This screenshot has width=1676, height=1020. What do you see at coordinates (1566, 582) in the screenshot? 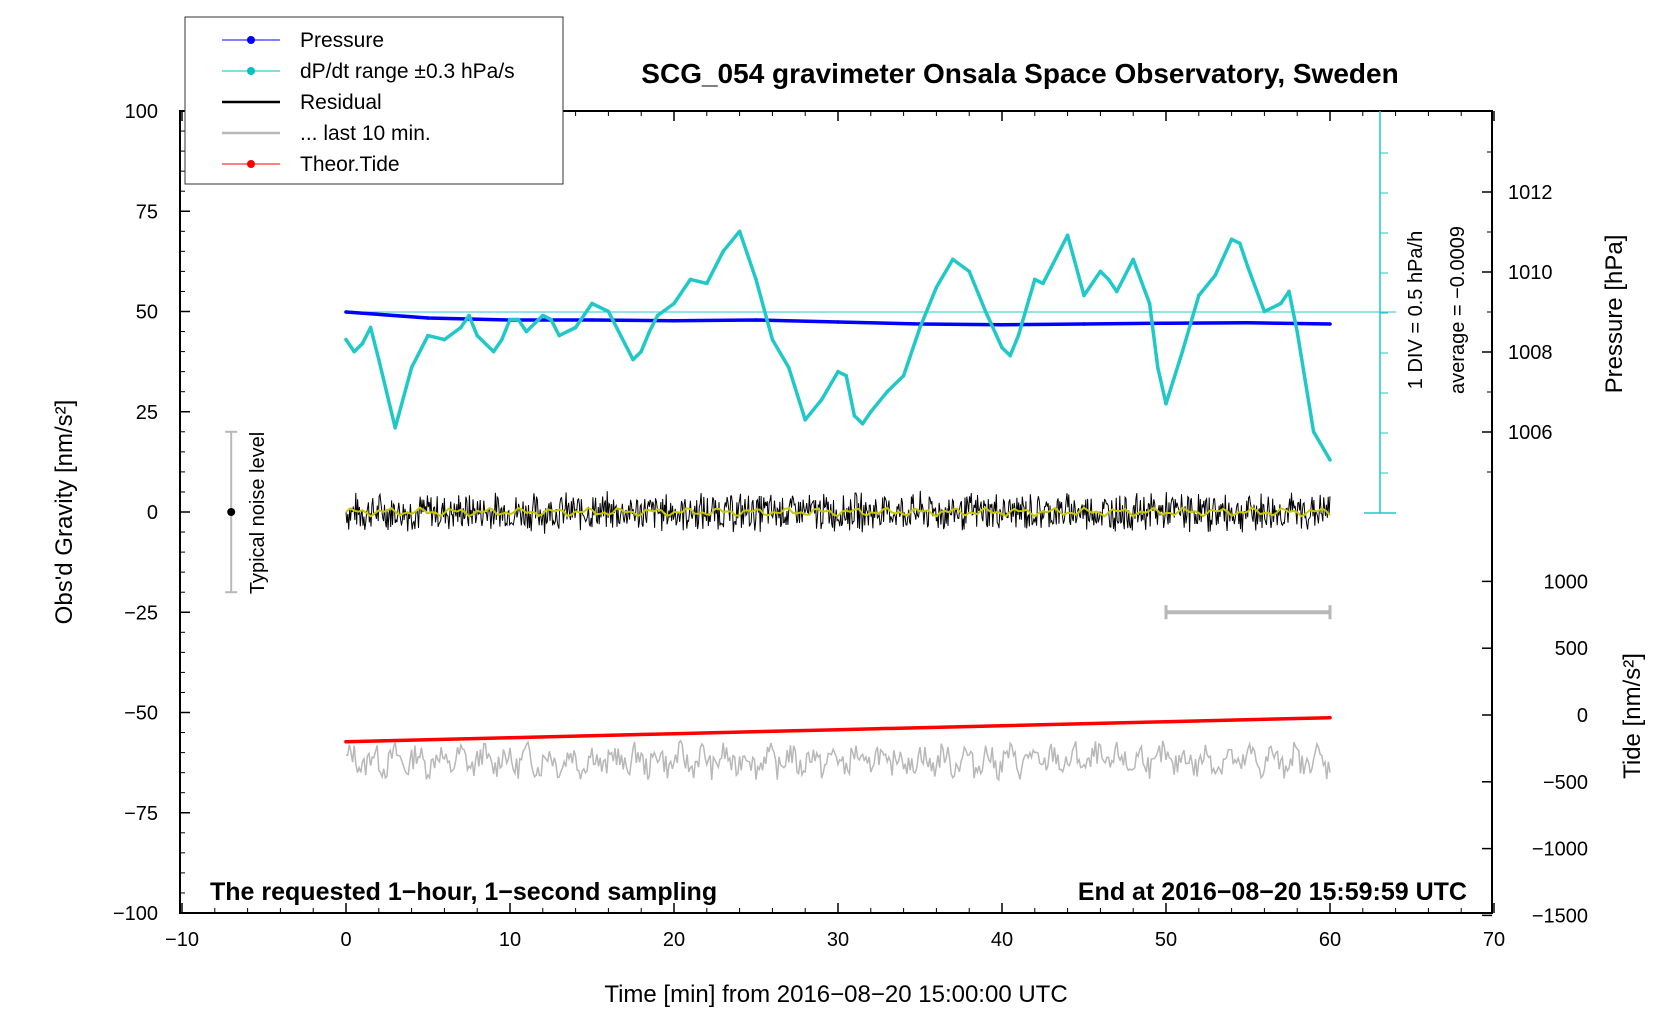
I see `tide-tick-label: 1000` at bounding box center [1566, 582].